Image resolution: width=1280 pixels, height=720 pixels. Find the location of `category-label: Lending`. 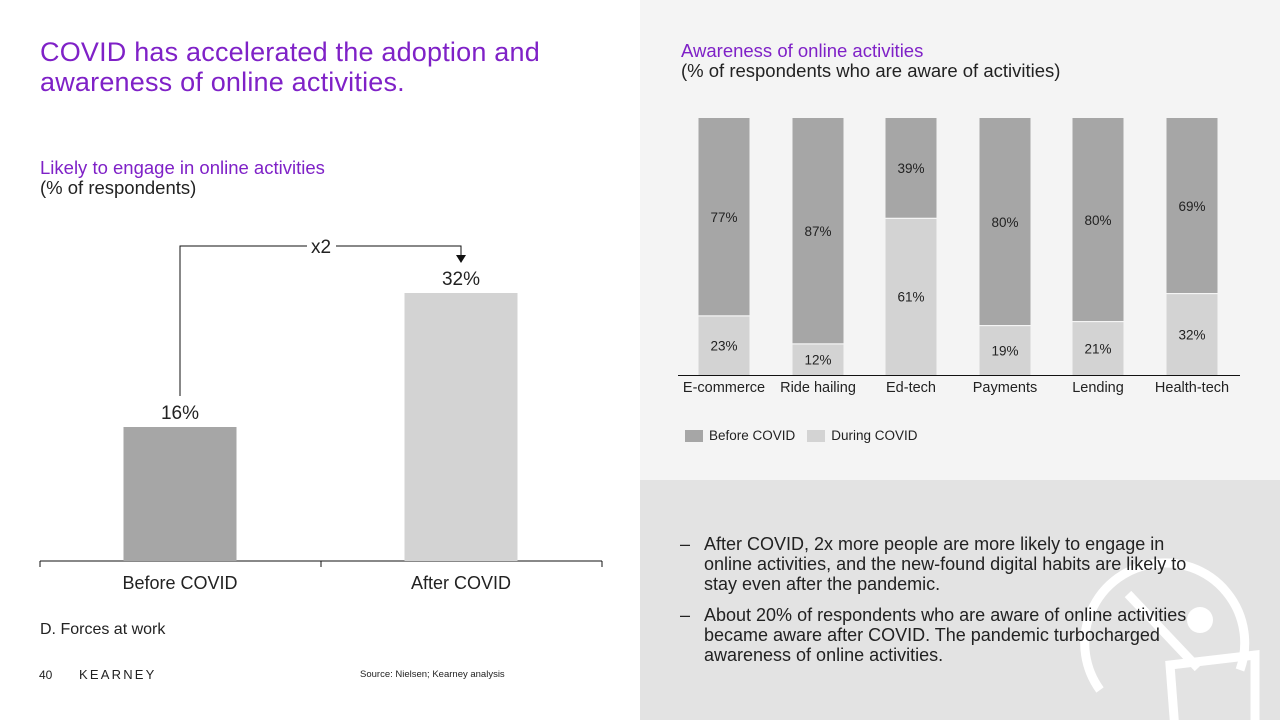

category-label: Lending is located at coordinates (1098, 388).